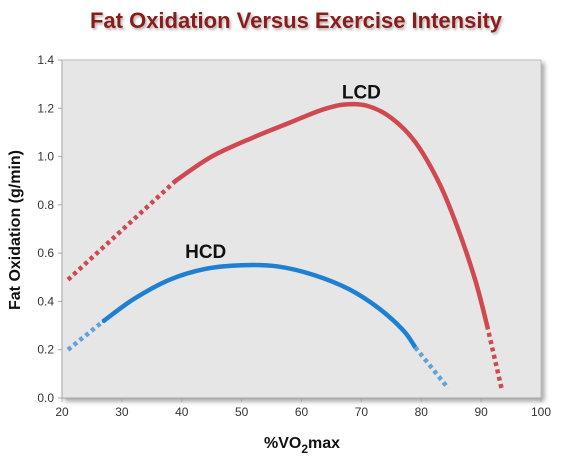 The height and width of the screenshot is (462, 561). Describe the element at coordinates (45, 157) in the screenshot. I see `y-tick-label: 1.0` at that location.